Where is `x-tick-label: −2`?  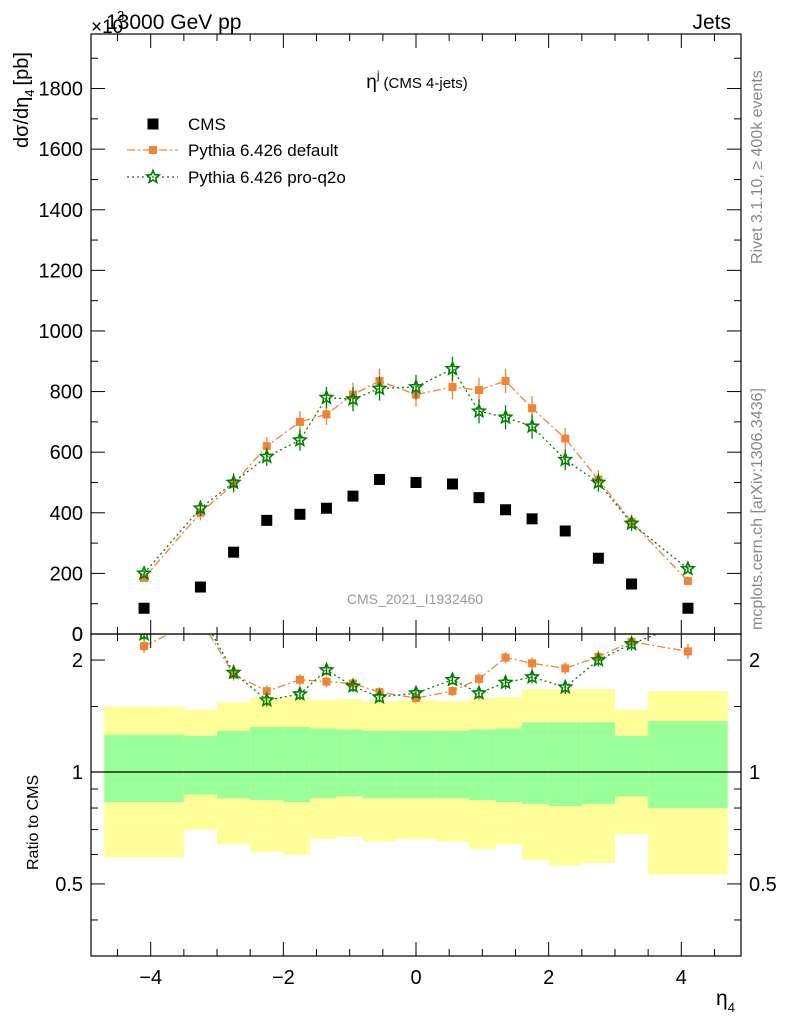 x-tick-label: −2 is located at coordinates (283, 978).